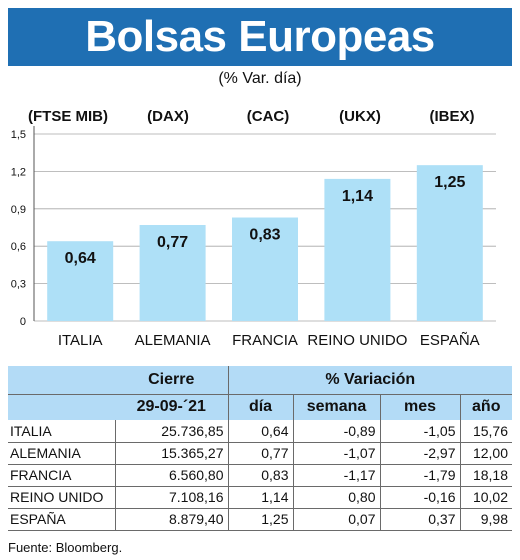 This screenshot has height=560, width=520. I want to click on index-label: (IBEX), so click(452, 116).